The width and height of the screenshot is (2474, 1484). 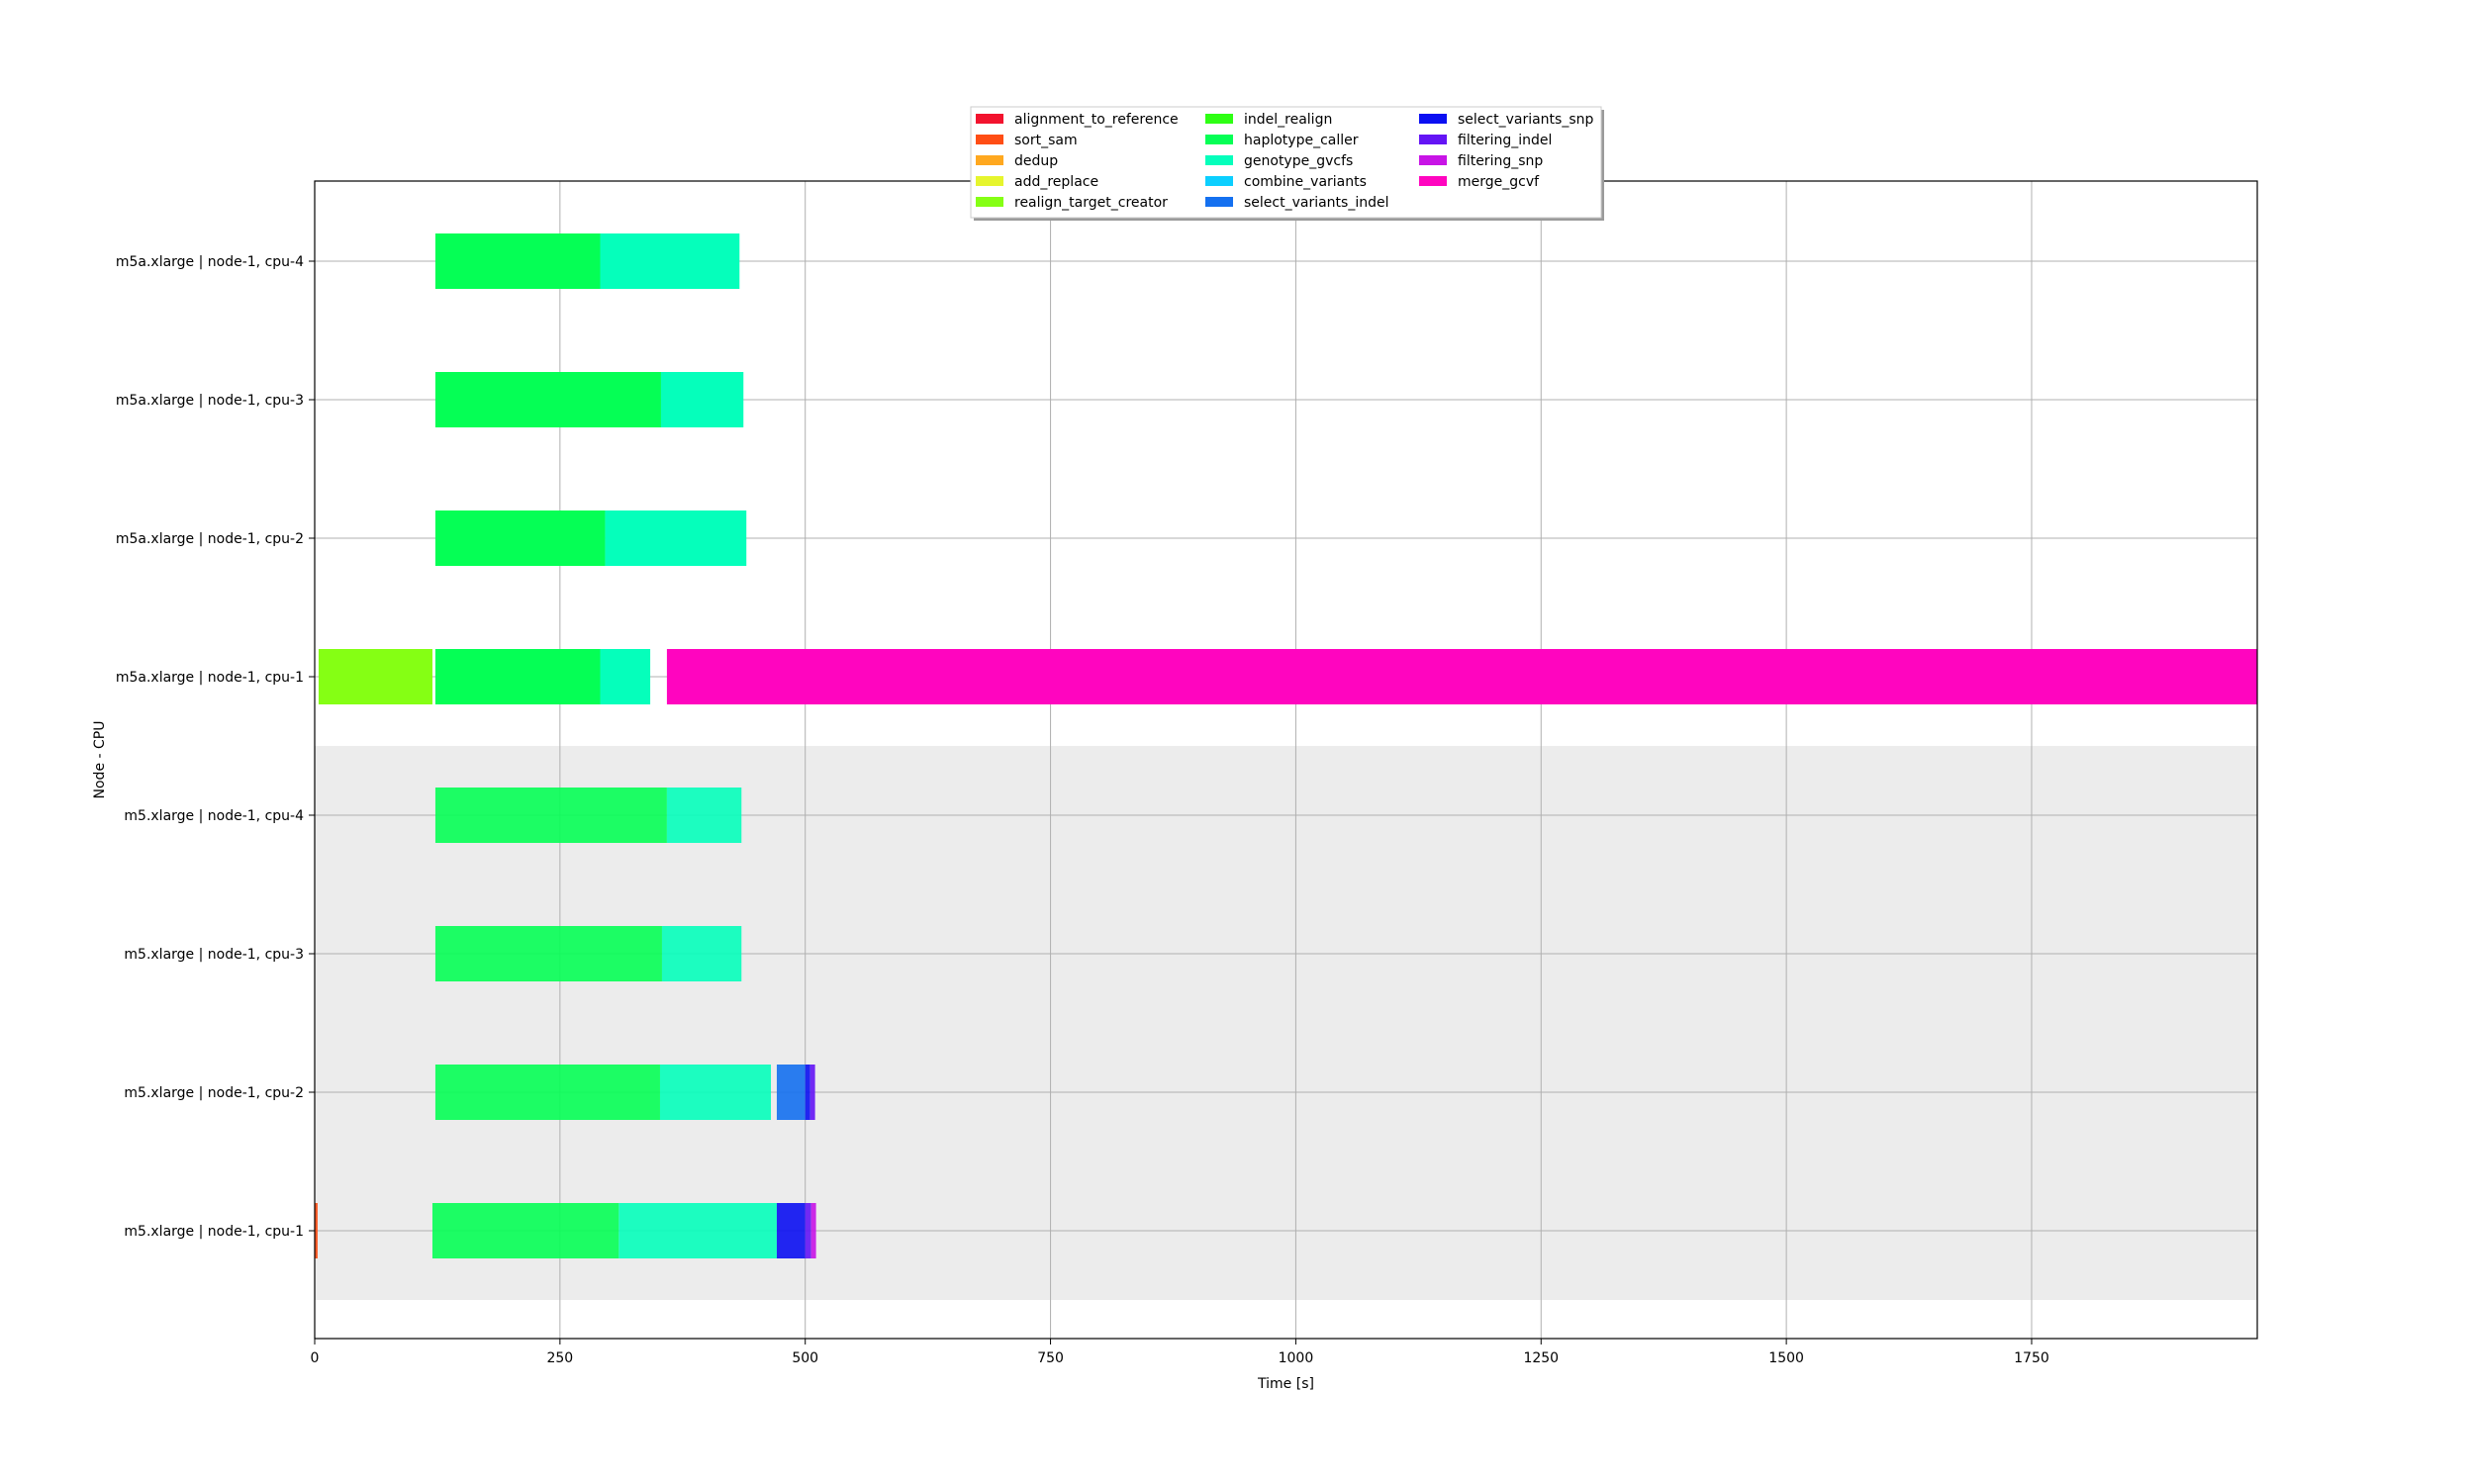 I want to click on y-tick-label: m5.xlarge | node-1, cpu-4, so click(x=214, y=816).